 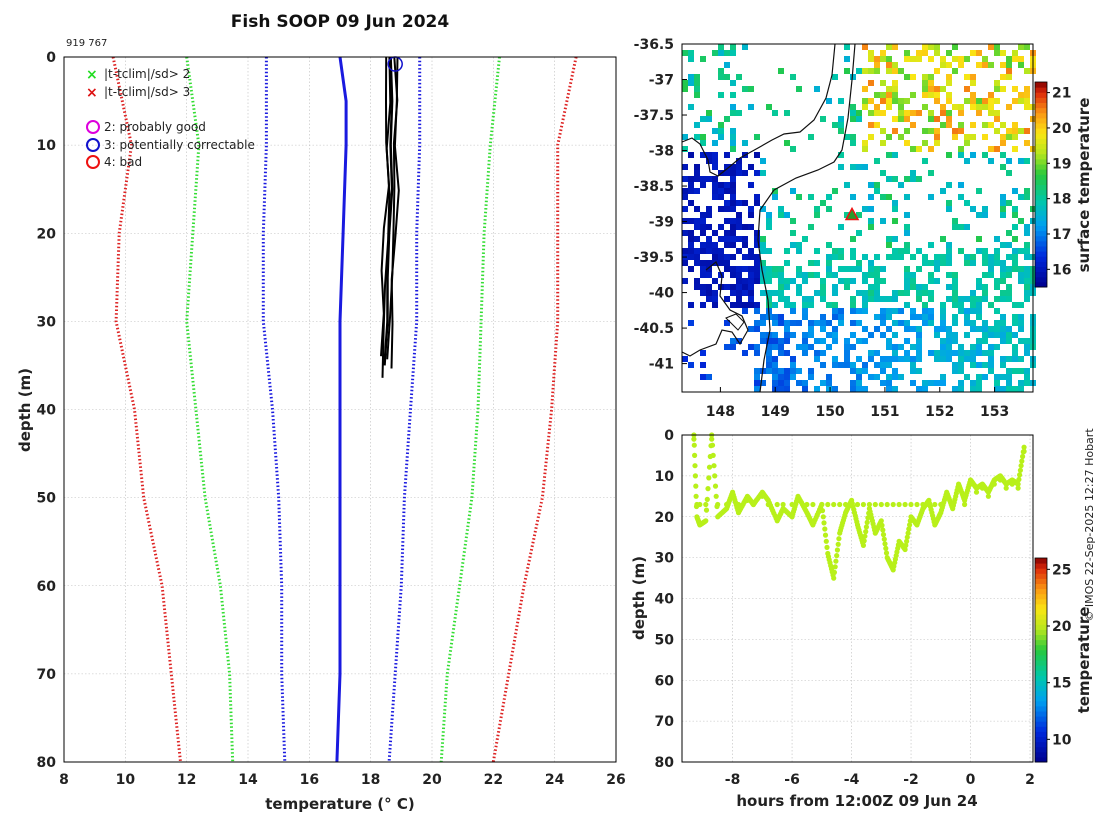 What do you see at coordinates (47, 587) in the screenshot?
I see `profile-y-tick-label: 60` at bounding box center [47, 587].